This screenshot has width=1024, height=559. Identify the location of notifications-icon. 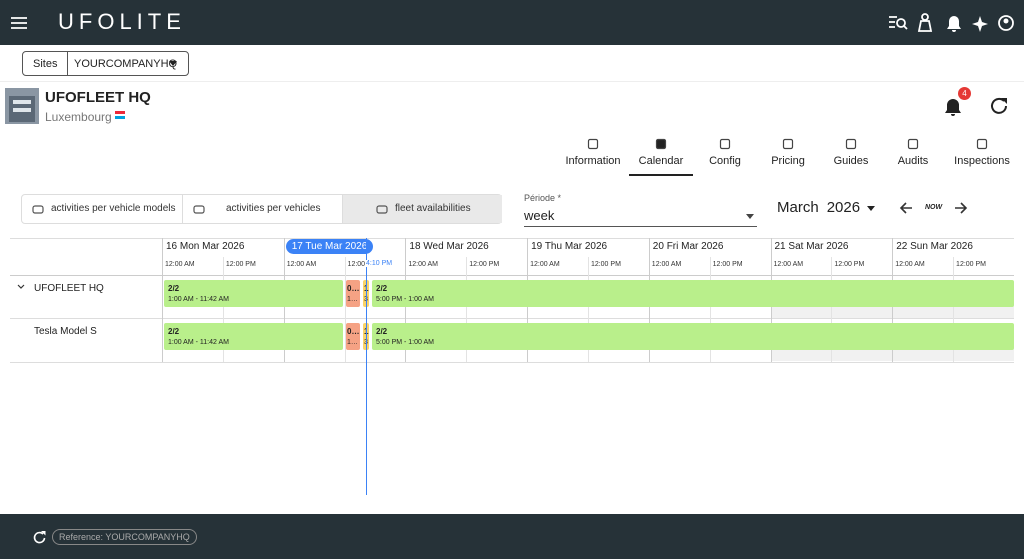
(954, 24).